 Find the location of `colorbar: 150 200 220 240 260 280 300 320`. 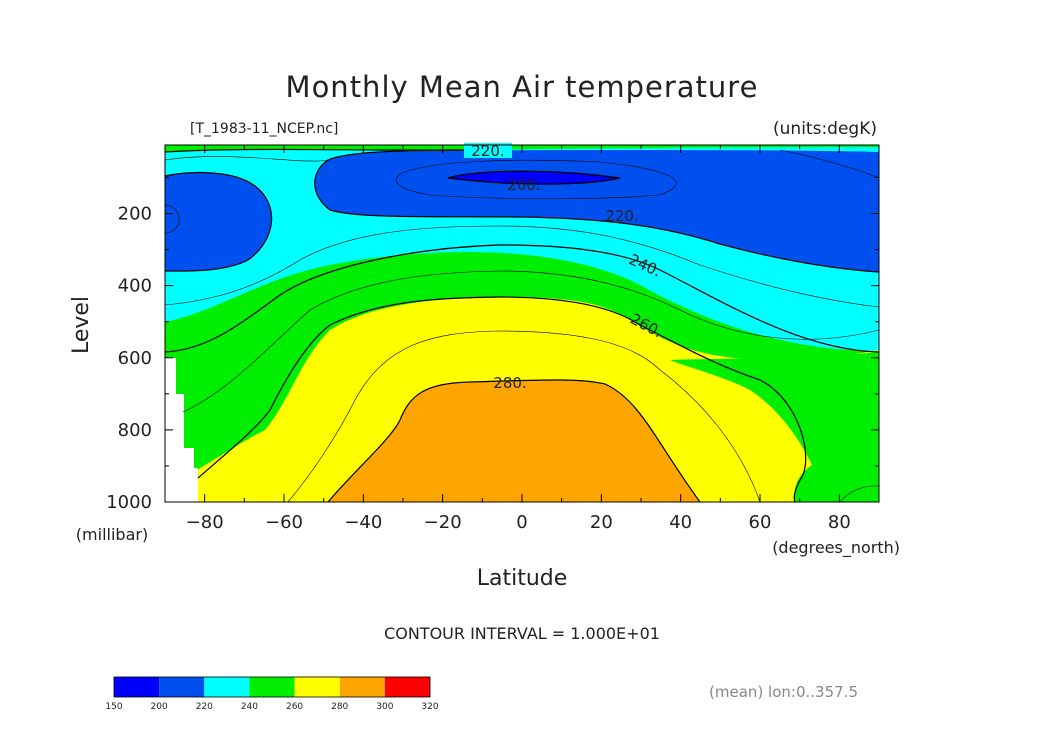

colorbar: 150 200 220 240 260 280 300 320 is located at coordinates (272, 694).